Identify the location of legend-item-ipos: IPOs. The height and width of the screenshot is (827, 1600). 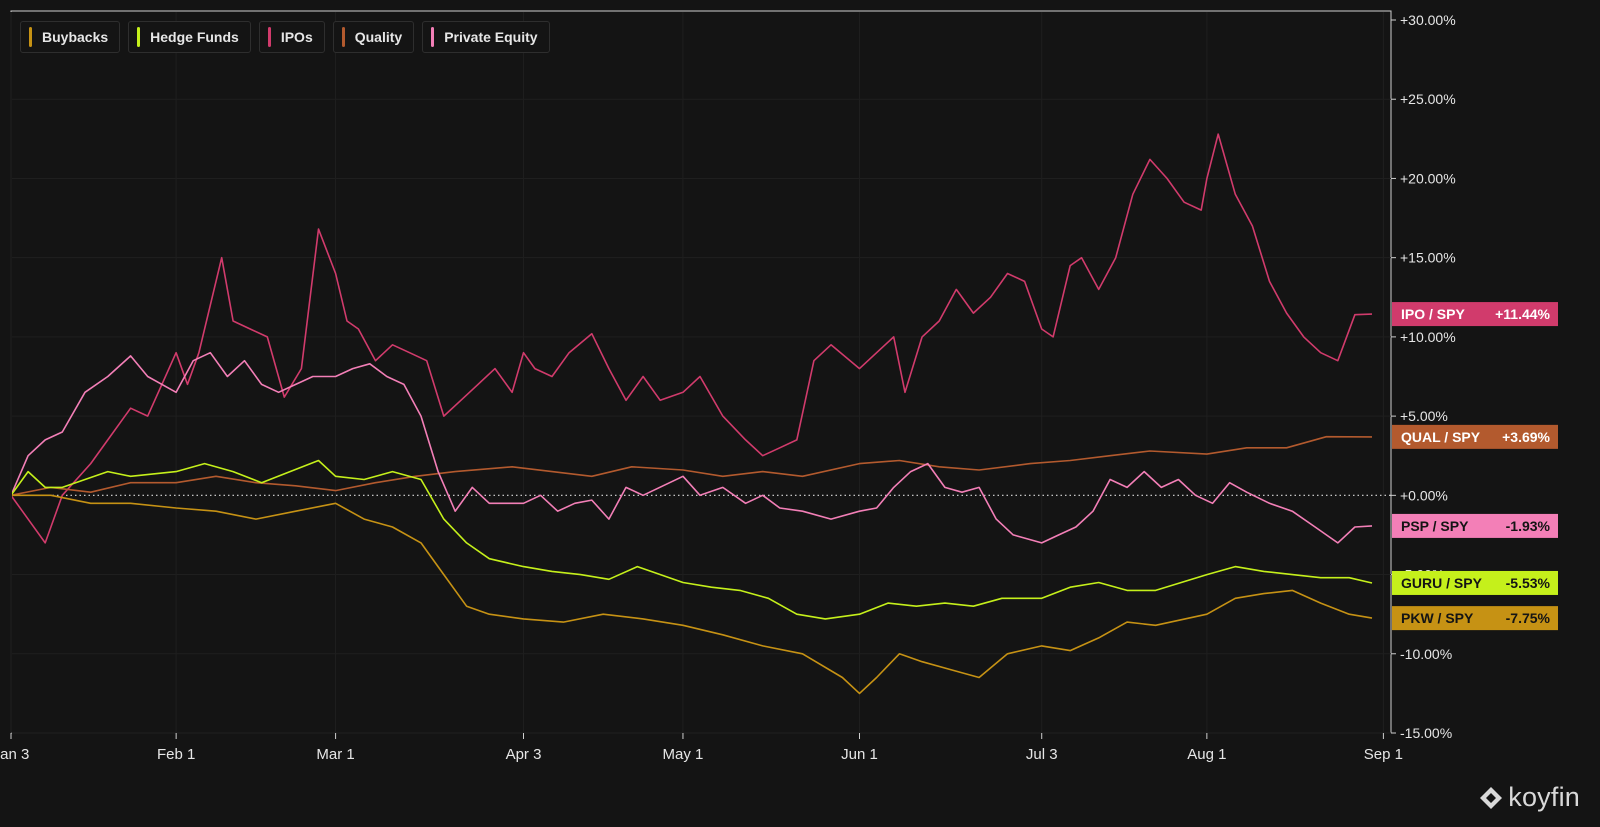
(291, 37).